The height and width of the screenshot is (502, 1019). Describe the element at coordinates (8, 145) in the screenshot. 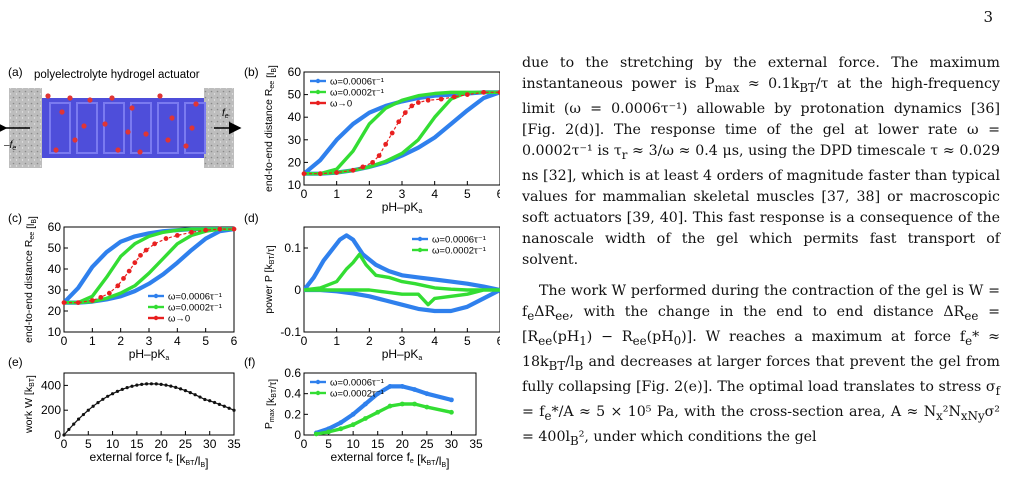

I see `left-force-text: –f` at that location.